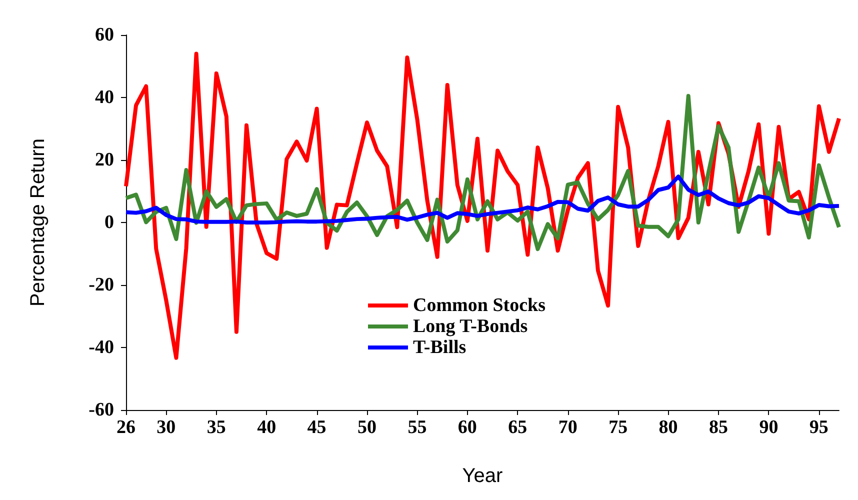 Image resolution: width=858 pixels, height=500 pixels. What do you see at coordinates (104, 160) in the screenshot?
I see `y-tick-label: 20` at bounding box center [104, 160].